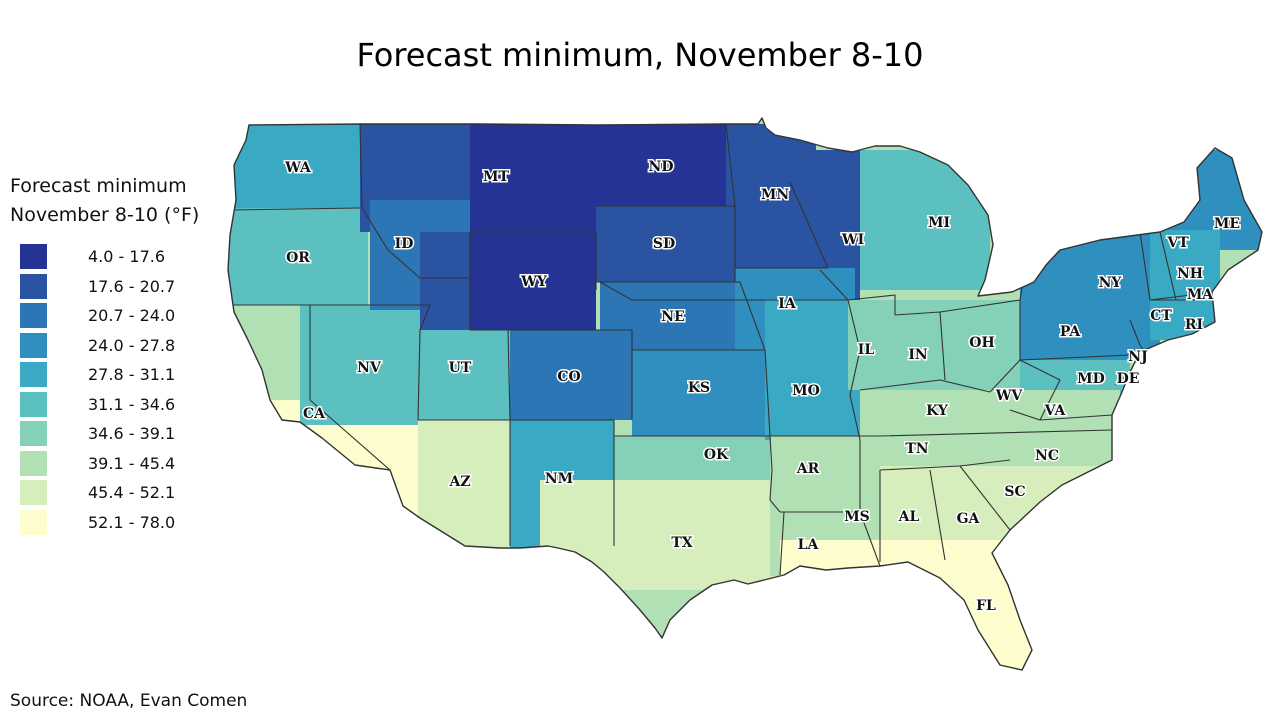  Describe the element at coordinates (640, 55) in the screenshot. I see `map-title: Forecast minimum, November 8-10` at that location.